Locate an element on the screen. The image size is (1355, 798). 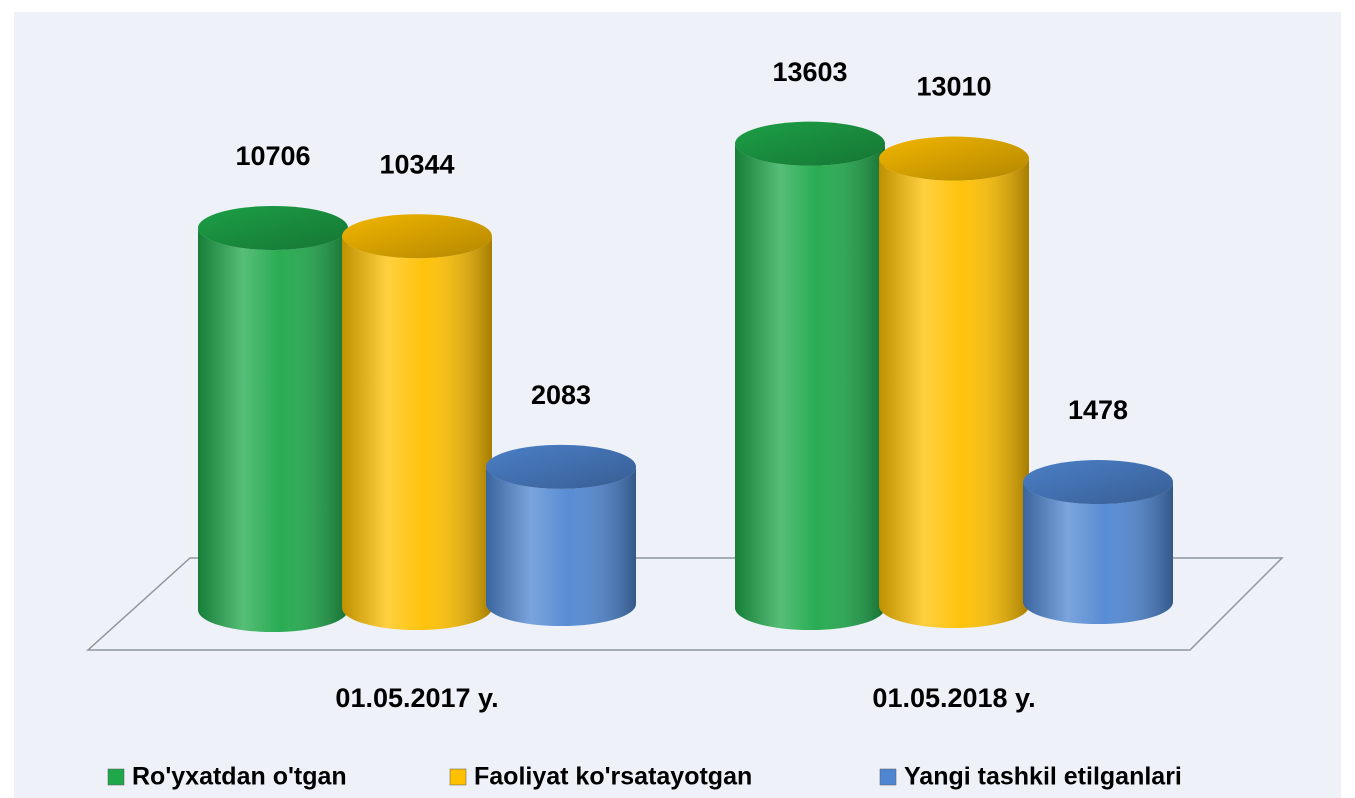
x-tick-label: 01.05.2018 y. is located at coordinates (953, 698).